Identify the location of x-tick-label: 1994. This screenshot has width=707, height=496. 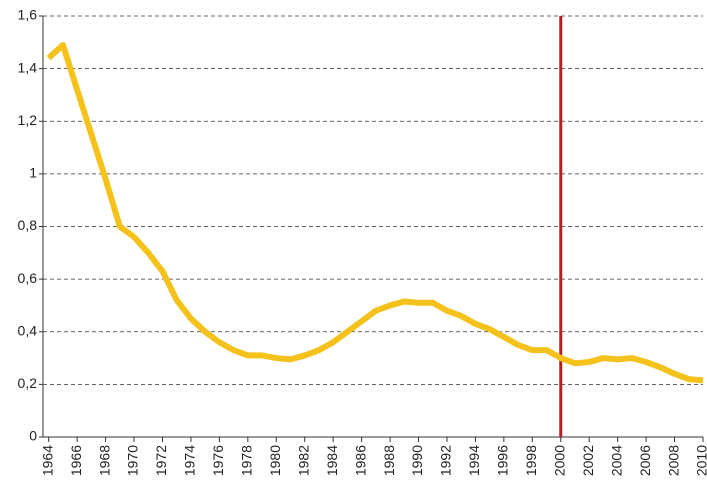
(474, 460).